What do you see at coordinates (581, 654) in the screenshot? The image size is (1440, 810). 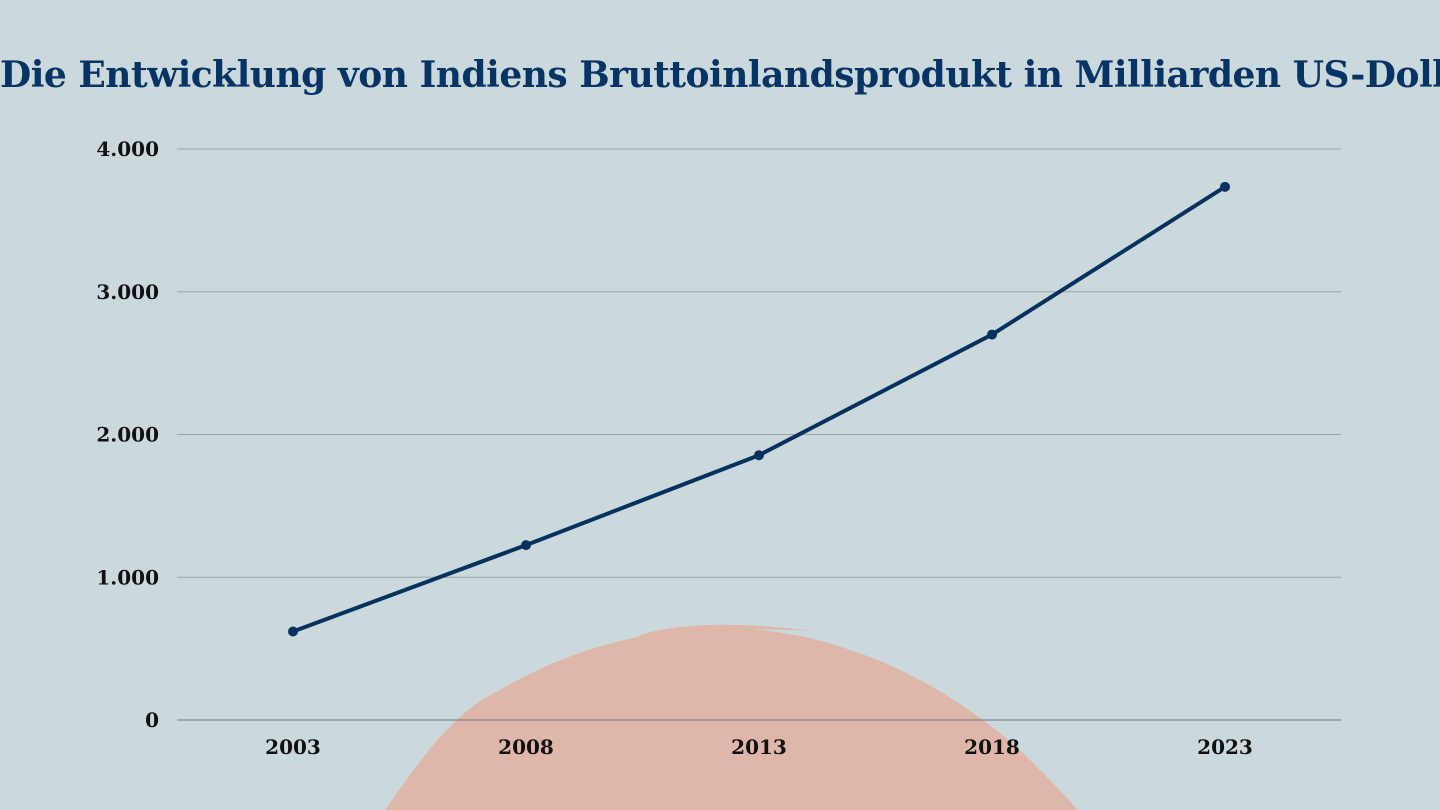 I see `brush-stroke-left` at bounding box center [581, 654].